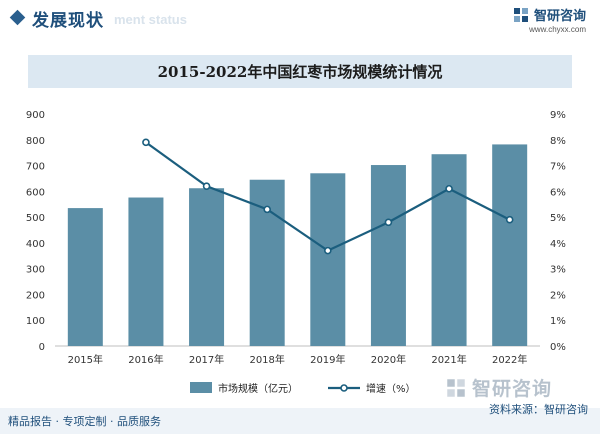 The height and width of the screenshot is (434, 600). I want to click on x-tick-label: 2021年, so click(448, 359).